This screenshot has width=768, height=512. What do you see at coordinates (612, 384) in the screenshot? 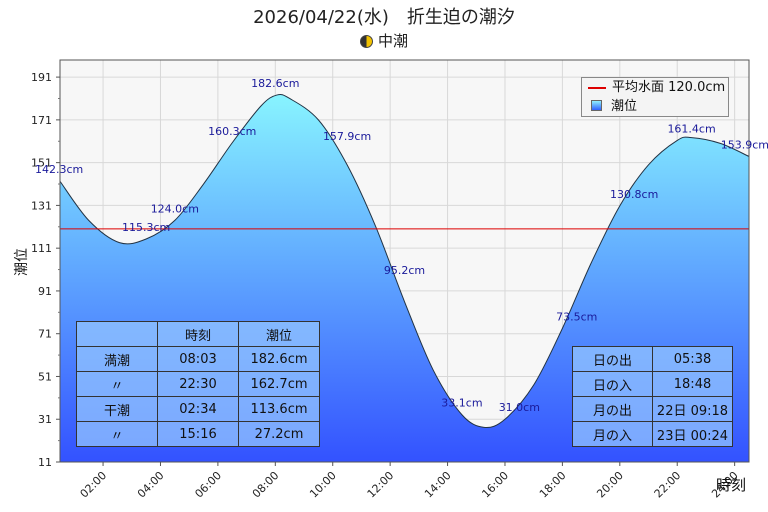
I see `table-cell: 日の入` at bounding box center [612, 384].